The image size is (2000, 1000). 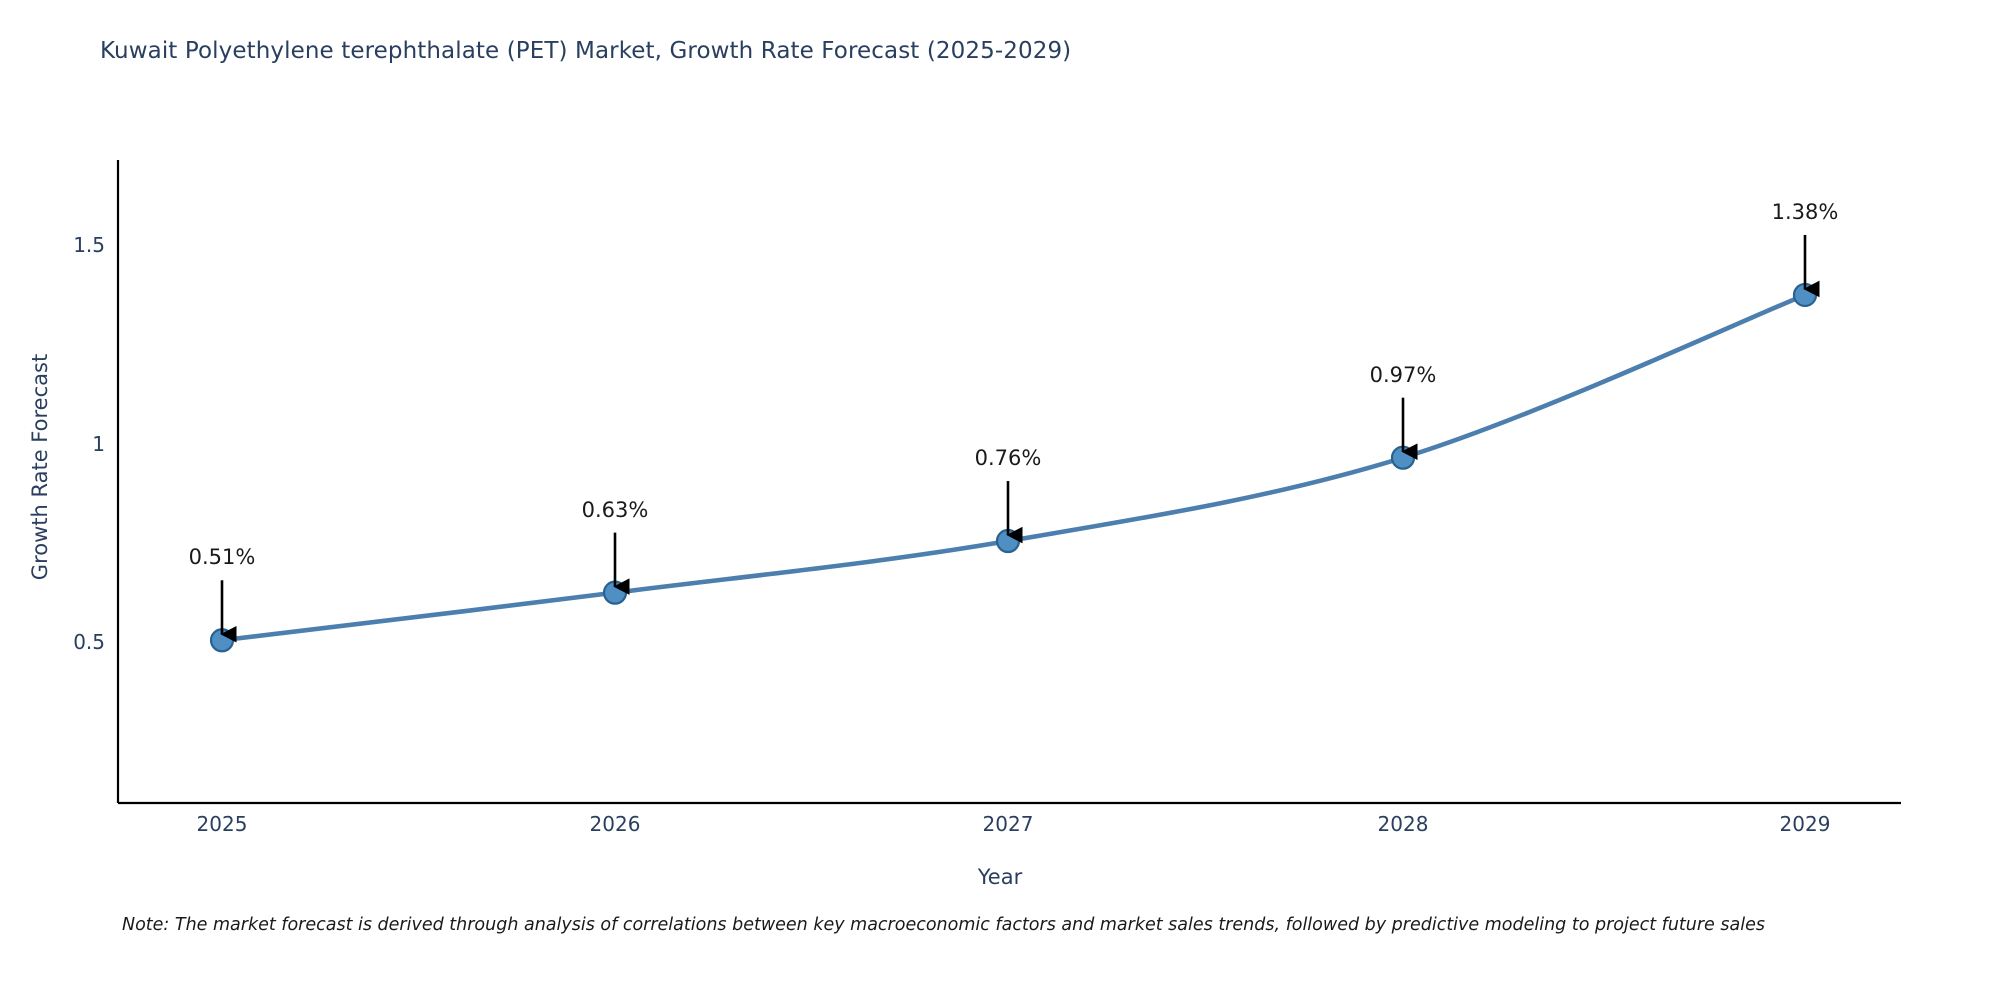 I want to click on data-point-label: 0.97%, so click(x=1403, y=374).